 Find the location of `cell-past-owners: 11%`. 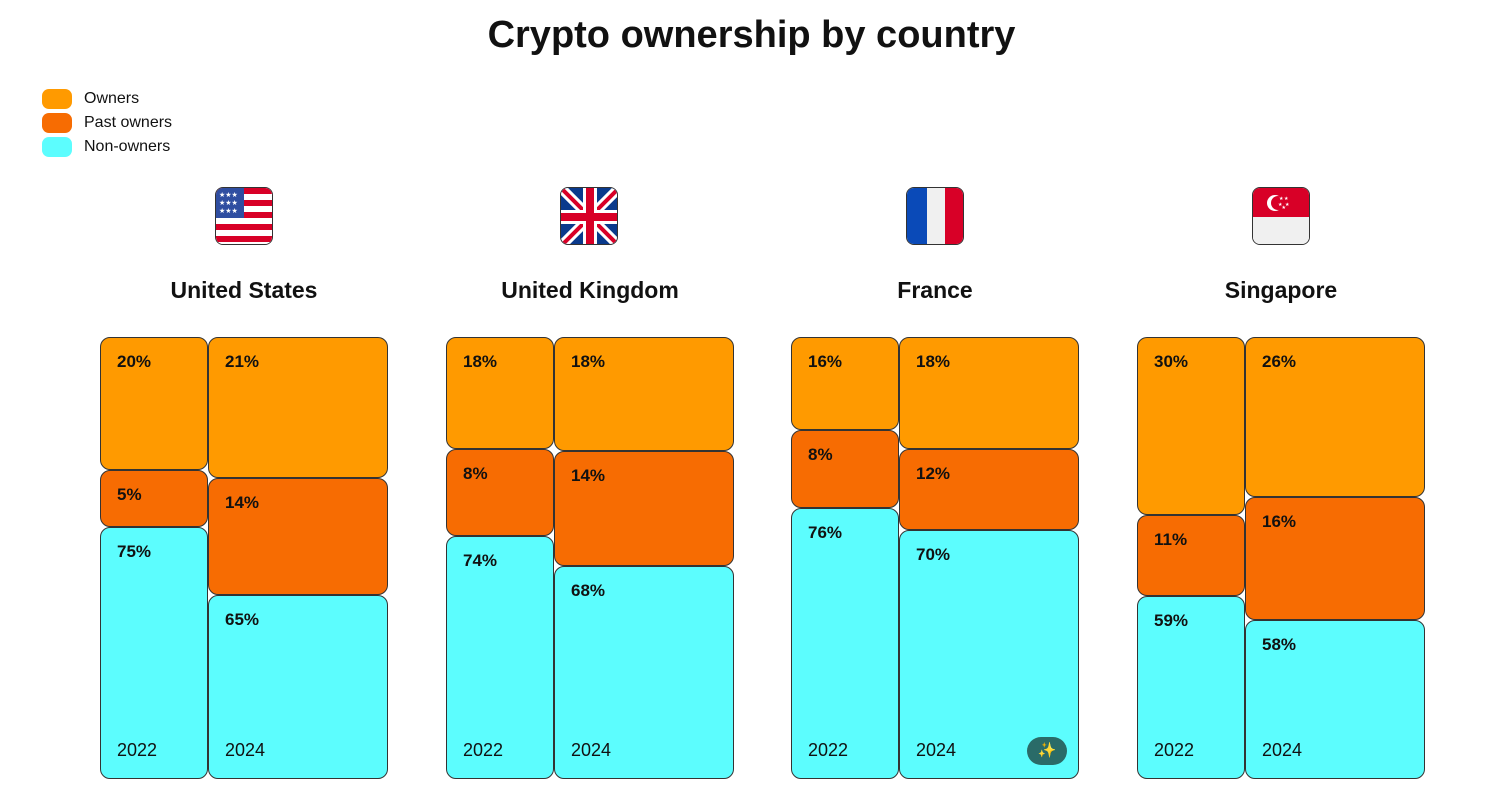

cell-past-owners: 11% is located at coordinates (1191, 555).